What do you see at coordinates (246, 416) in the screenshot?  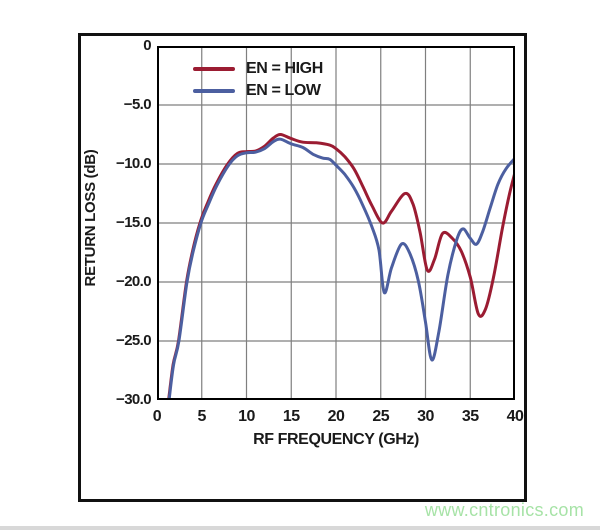 I see `x-tick-label-10: 10` at bounding box center [246, 416].